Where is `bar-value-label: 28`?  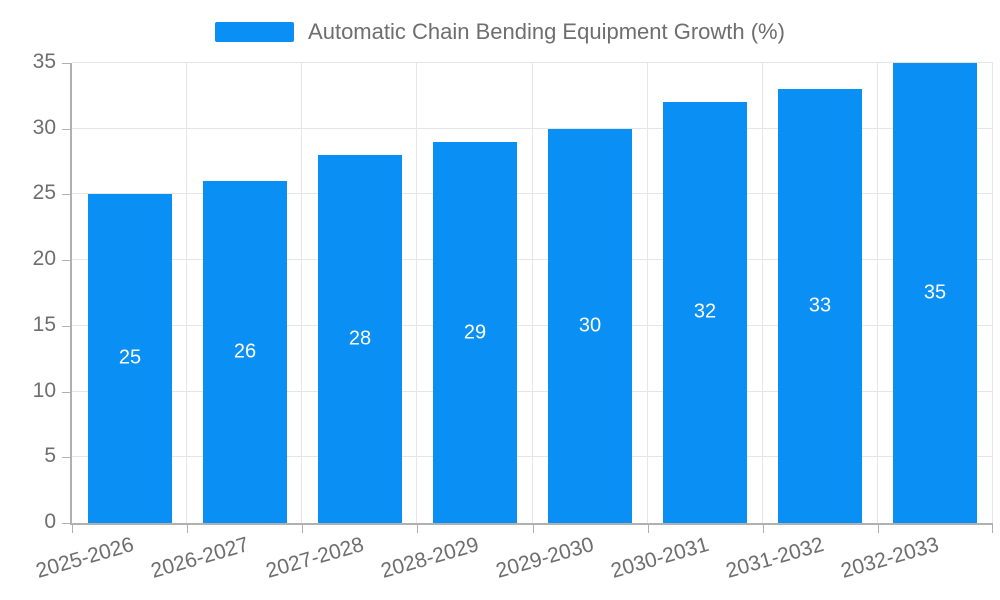 bar-value-label: 28 is located at coordinates (360, 338).